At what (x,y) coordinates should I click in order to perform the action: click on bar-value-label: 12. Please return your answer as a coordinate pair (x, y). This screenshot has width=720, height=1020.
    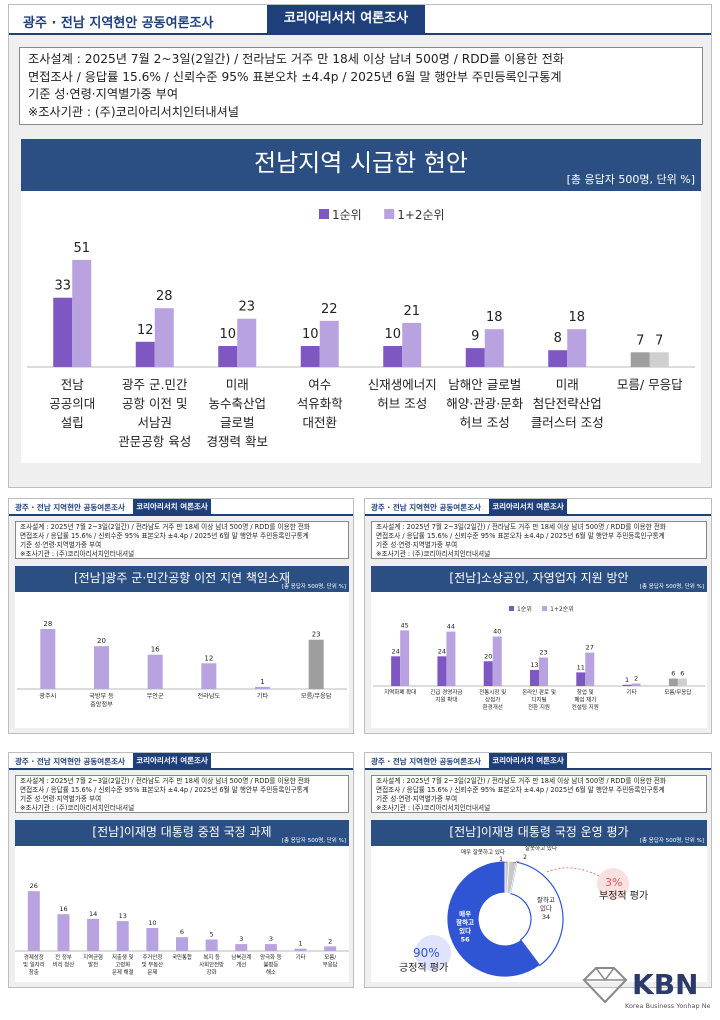
    Looking at the image, I should click on (145, 330).